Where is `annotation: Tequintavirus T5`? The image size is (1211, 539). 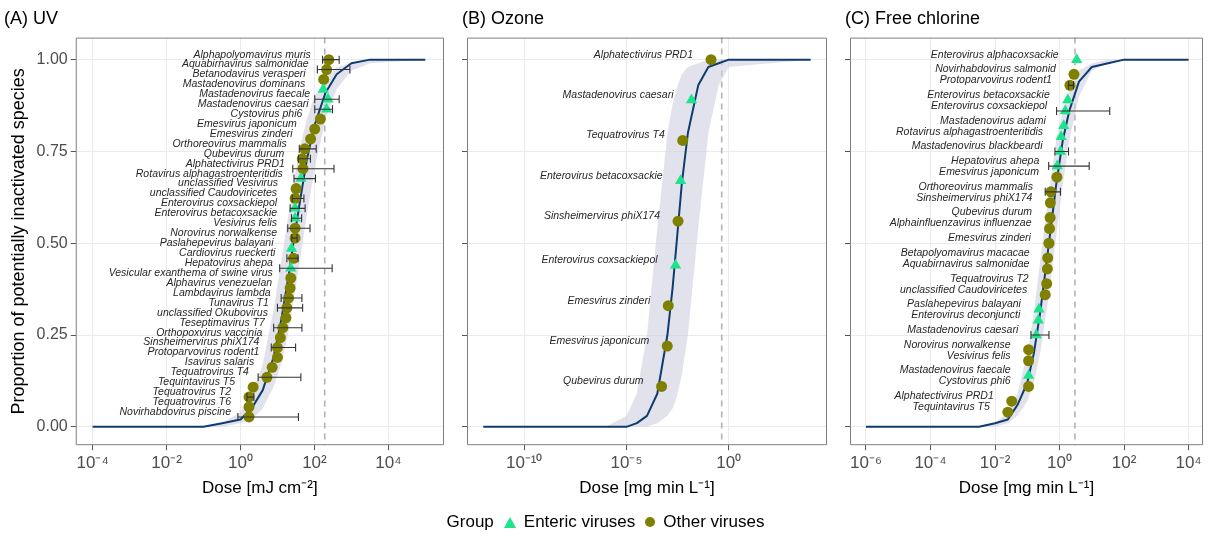 annotation: Tequintavirus T5 is located at coordinates (951, 406).